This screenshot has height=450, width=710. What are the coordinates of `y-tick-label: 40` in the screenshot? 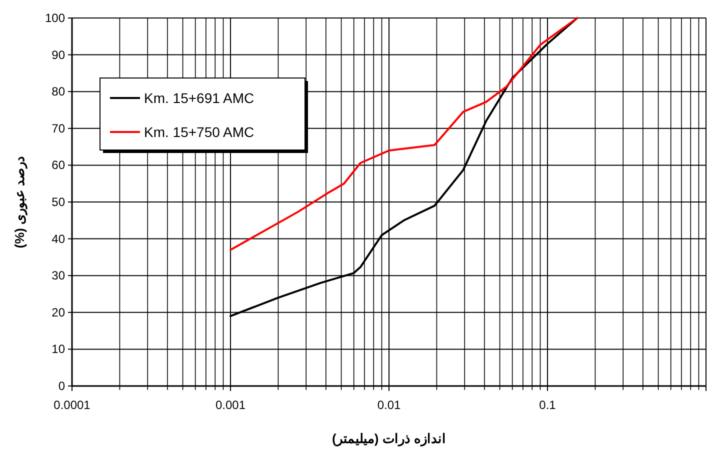 It's located at (59, 239).